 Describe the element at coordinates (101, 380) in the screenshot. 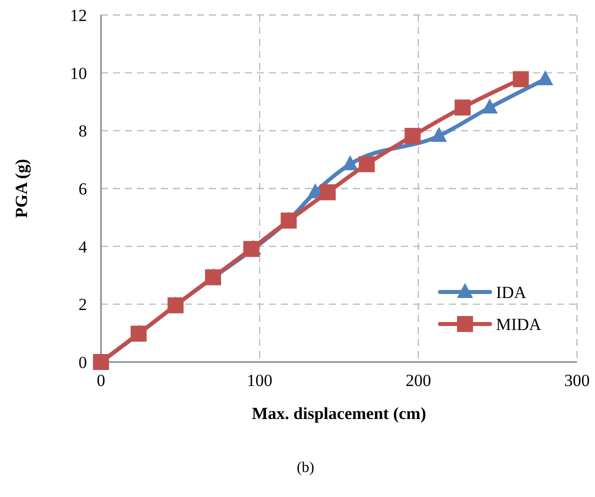

I see `x-tick-label: 0` at that location.